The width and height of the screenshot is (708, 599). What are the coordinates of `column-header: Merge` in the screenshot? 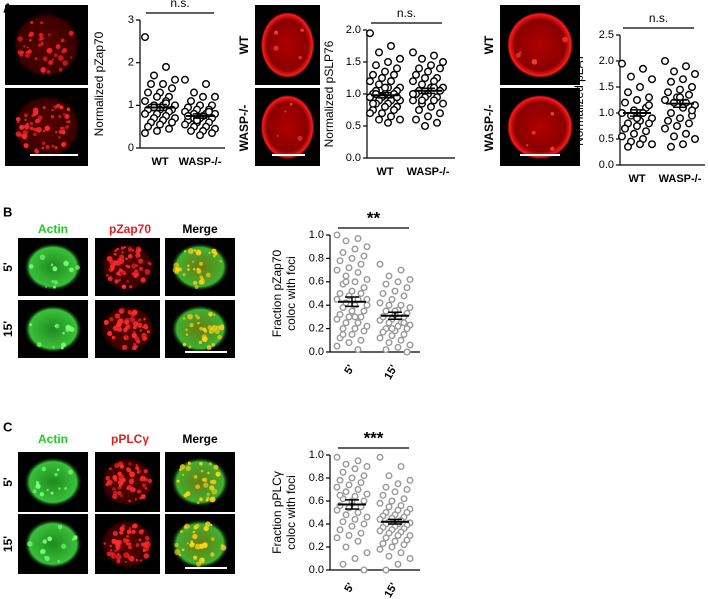 It's located at (200, 439).